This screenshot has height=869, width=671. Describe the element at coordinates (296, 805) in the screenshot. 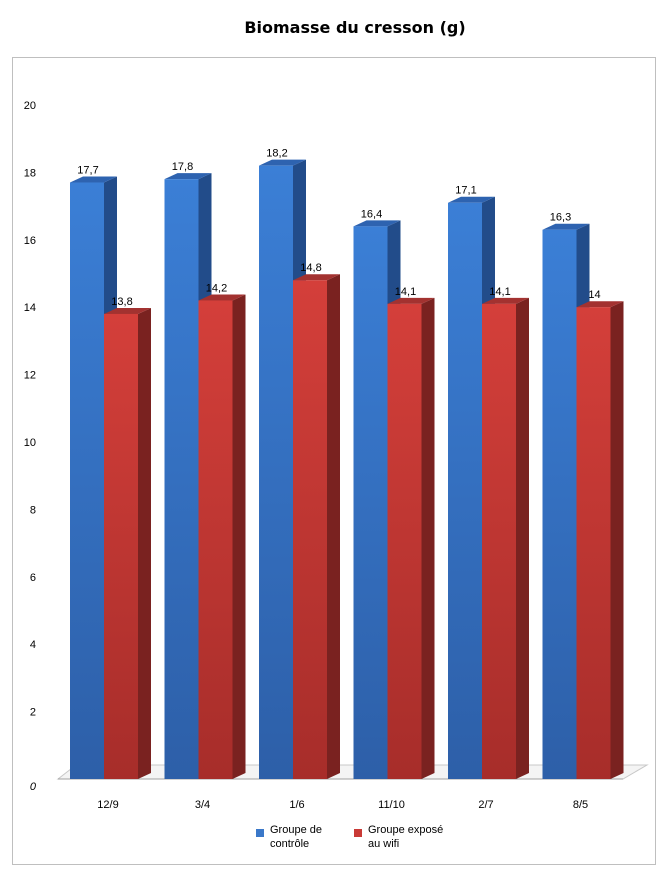

I see `x-tick-label: 1/6` at that location.